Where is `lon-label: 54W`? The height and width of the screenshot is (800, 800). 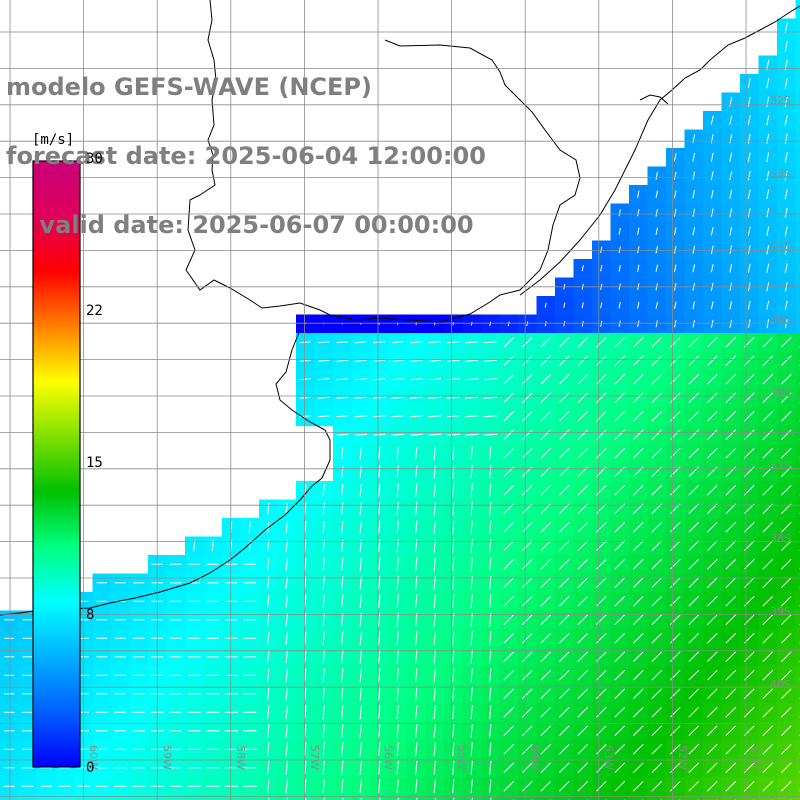
lon-label: 54W is located at coordinates (535, 757).